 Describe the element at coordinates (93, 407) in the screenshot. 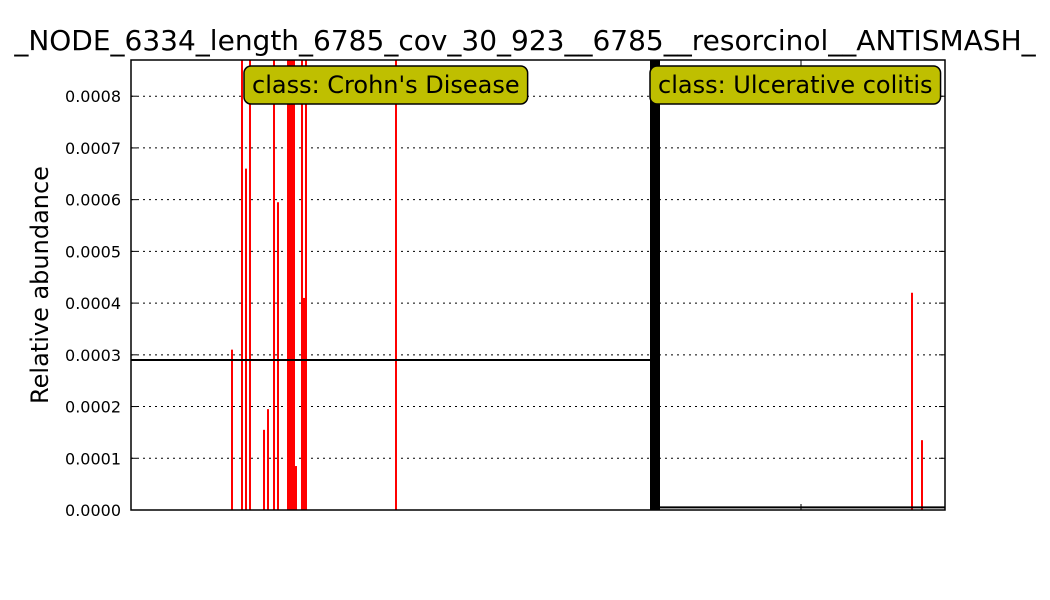

I see `y-tick-label: 0.0002` at that location.